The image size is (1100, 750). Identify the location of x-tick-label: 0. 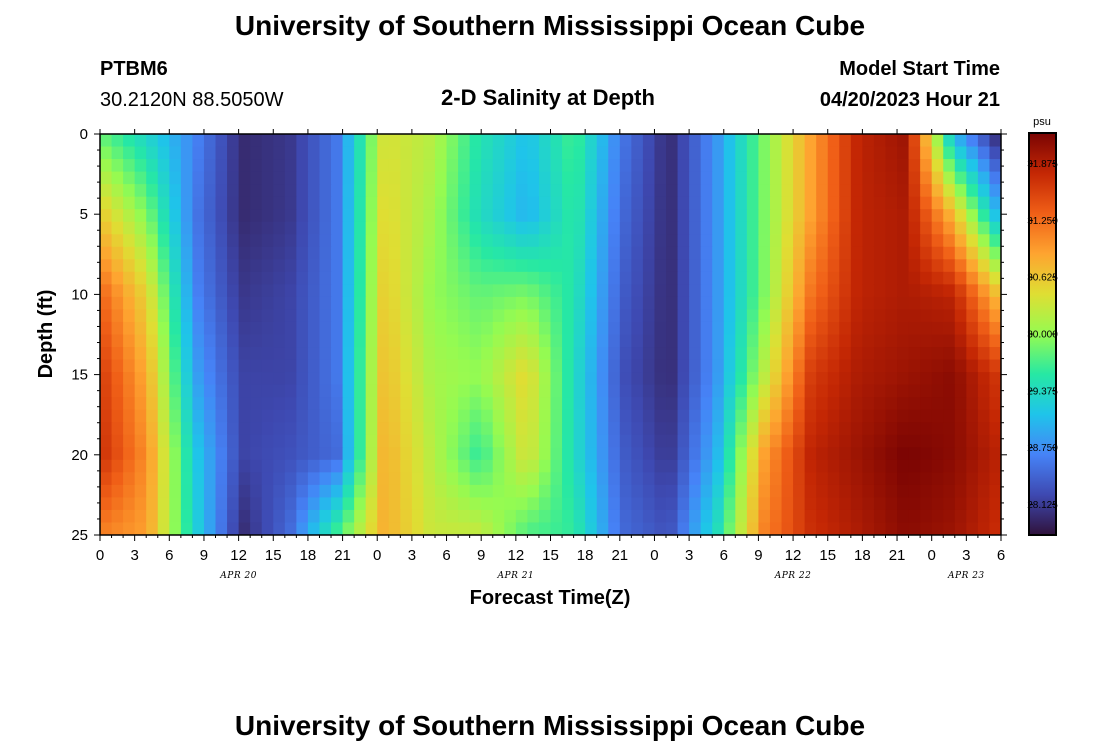
(932, 555).